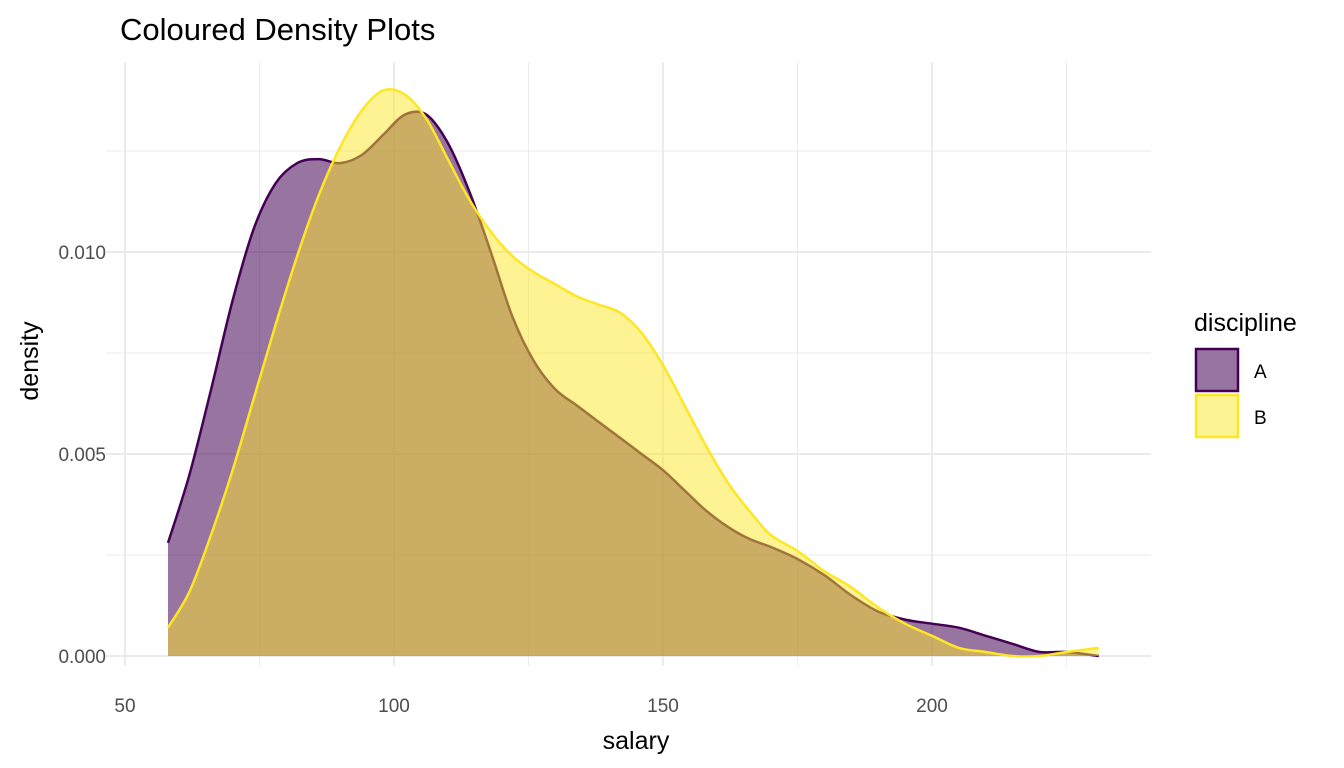 Image resolution: width=1344 pixels, height=768 pixels. Describe the element at coordinates (1245, 323) in the screenshot. I see `legend-title: discipline` at that location.